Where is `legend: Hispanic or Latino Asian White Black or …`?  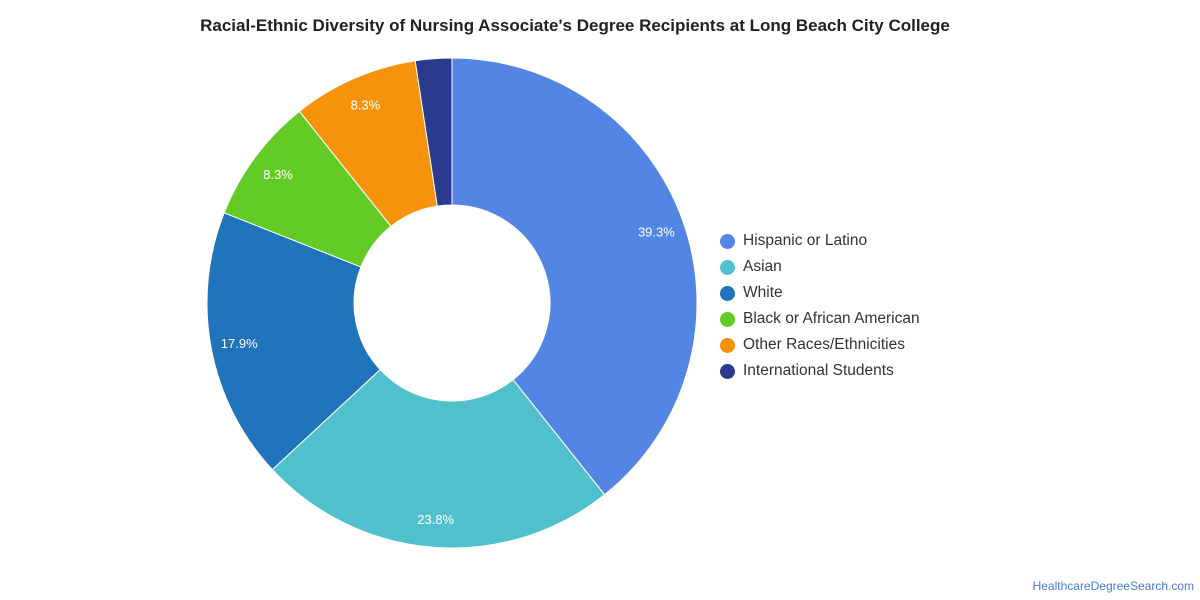 legend: Hispanic or Latino Asian White Black or … is located at coordinates (820, 306).